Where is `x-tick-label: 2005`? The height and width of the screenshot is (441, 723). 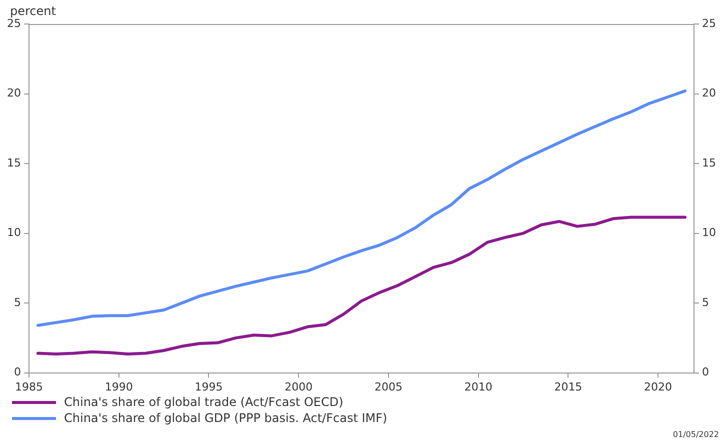
x-tick-label: 2005 is located at coordinates (388, 387).